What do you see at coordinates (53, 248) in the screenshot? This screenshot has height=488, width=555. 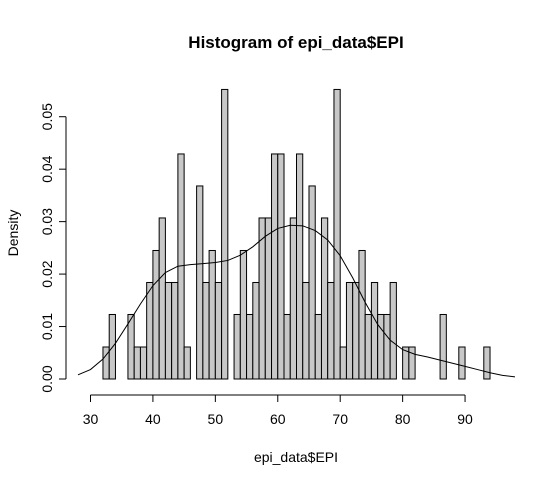 I see `y-axis: 0.00 0.01 0.02 0.03 0.04 0.05` at bounding box center [53, 248].